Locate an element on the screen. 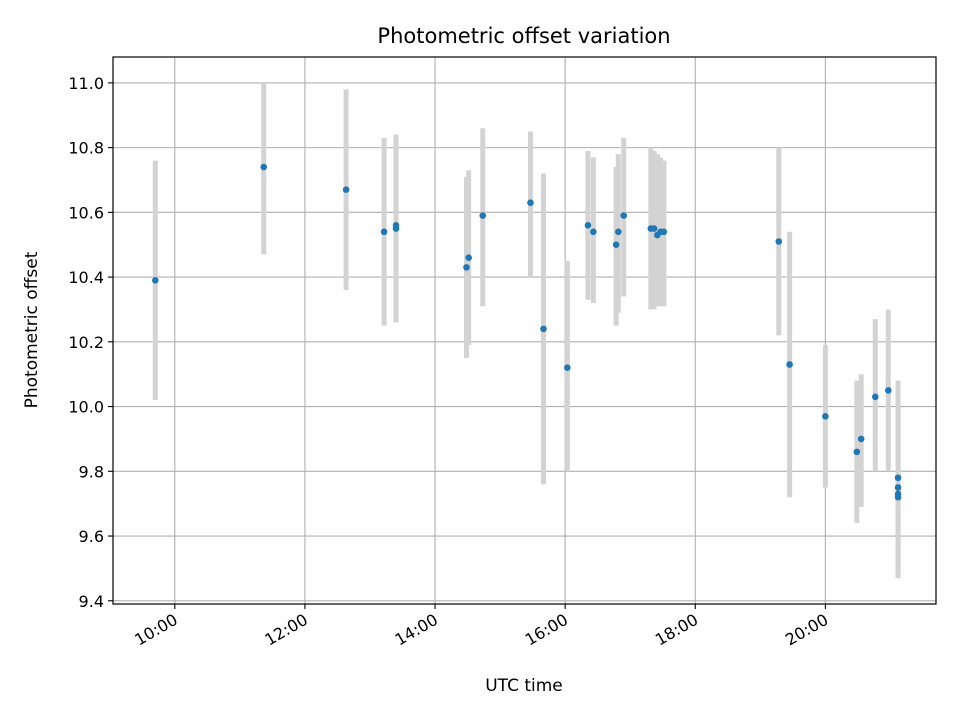 The width and height of the screenshot is (960, 720). y-tick-label: 10.8 is located at coordinates (86, 148).